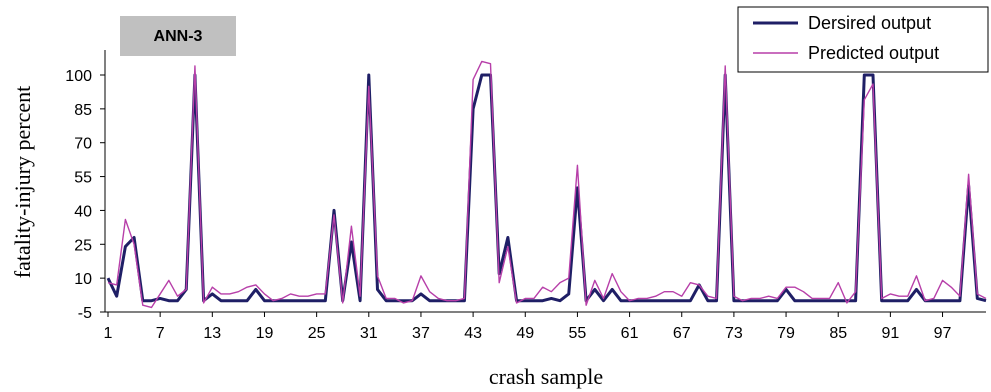  Describe the element at coordinates (630, 333) in the screenshot. I see `x-tick-label: 61` at that location.